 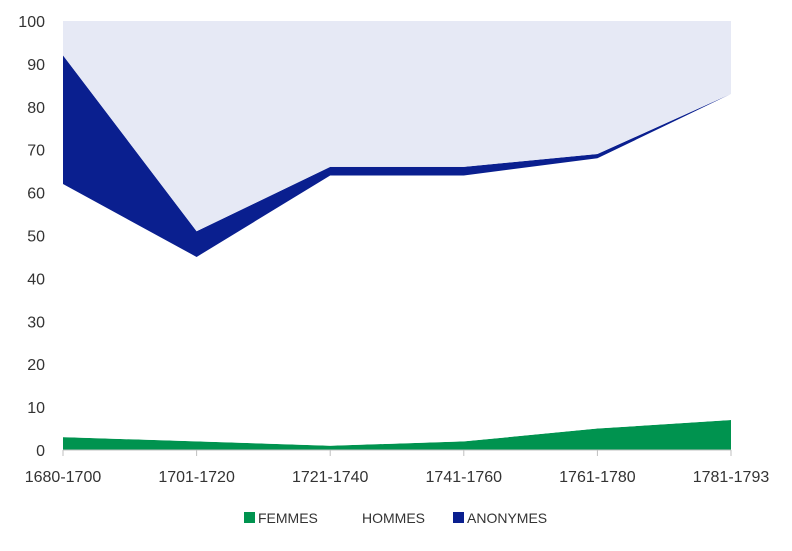 I want to click on y-axis-ticks: 0 10 20 30 40 50 60 70 80 90 100, so click(x=31, y=237).